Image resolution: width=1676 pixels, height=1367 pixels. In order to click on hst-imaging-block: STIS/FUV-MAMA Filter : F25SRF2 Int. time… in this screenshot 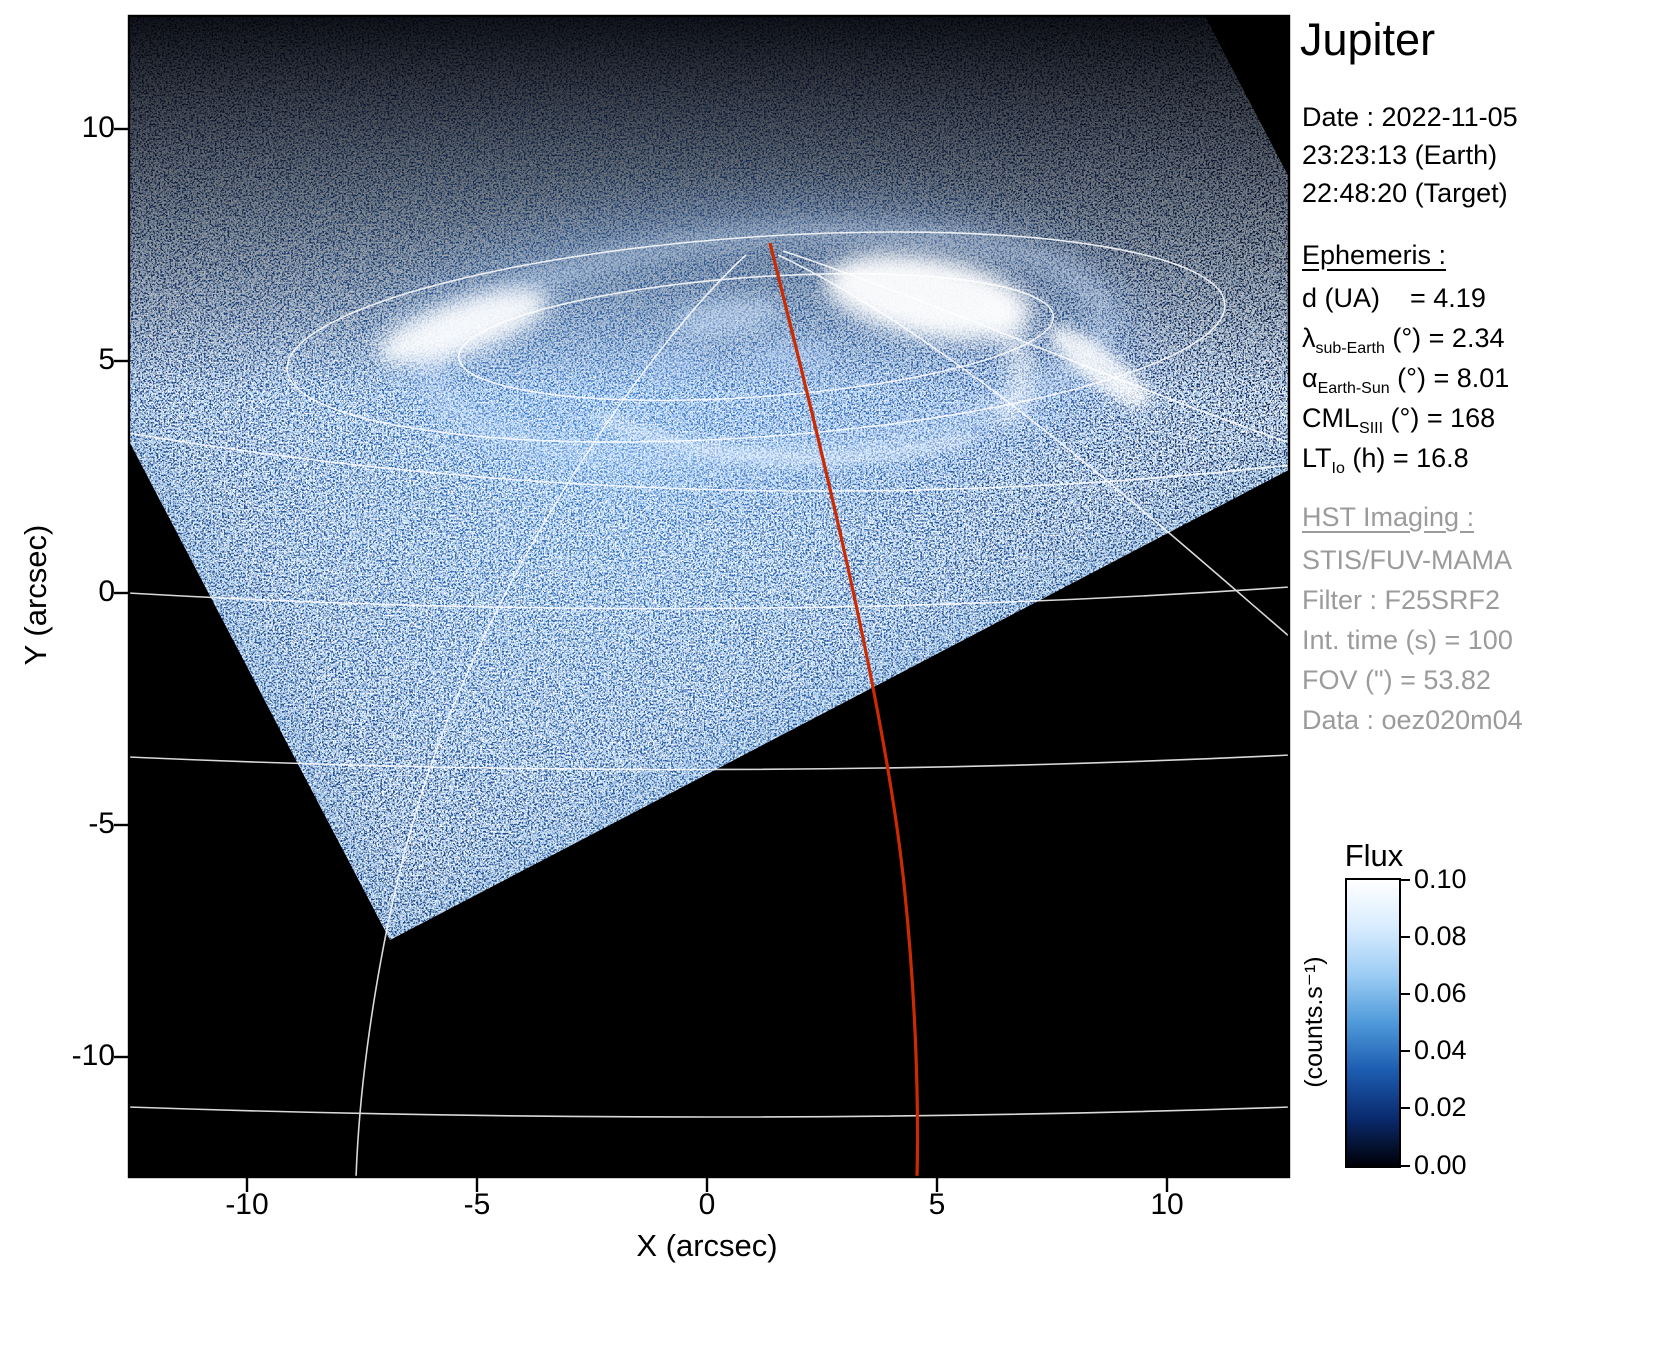, I will do `click(1412, 640)`.